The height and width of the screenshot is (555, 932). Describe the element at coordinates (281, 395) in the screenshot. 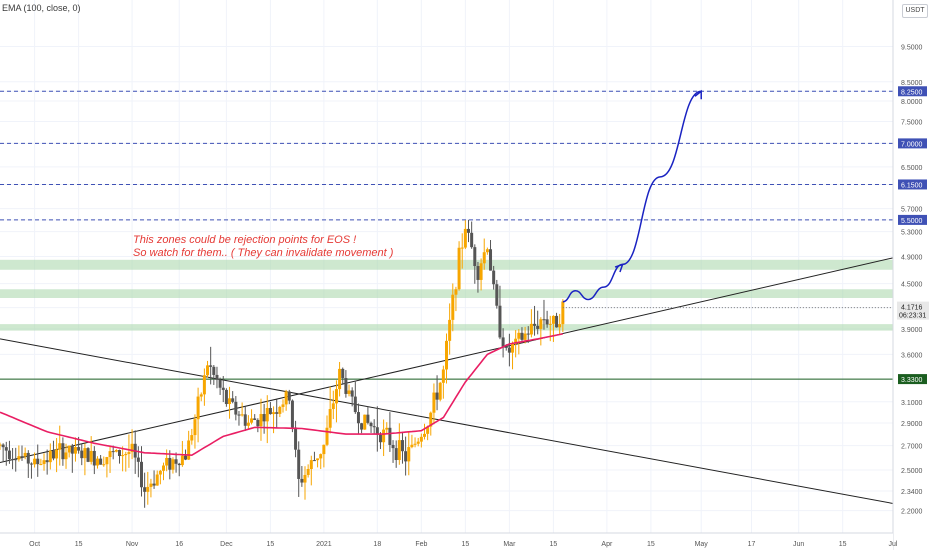

I see `ema-line` at that location.